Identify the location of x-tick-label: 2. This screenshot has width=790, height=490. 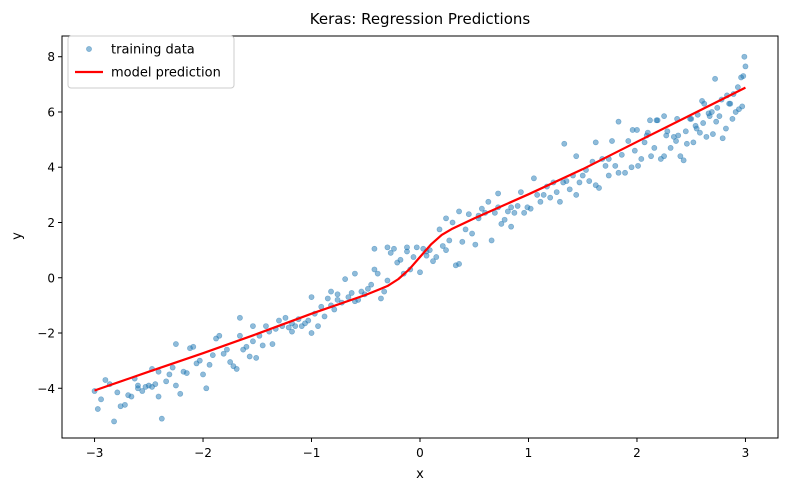
(637, 453).